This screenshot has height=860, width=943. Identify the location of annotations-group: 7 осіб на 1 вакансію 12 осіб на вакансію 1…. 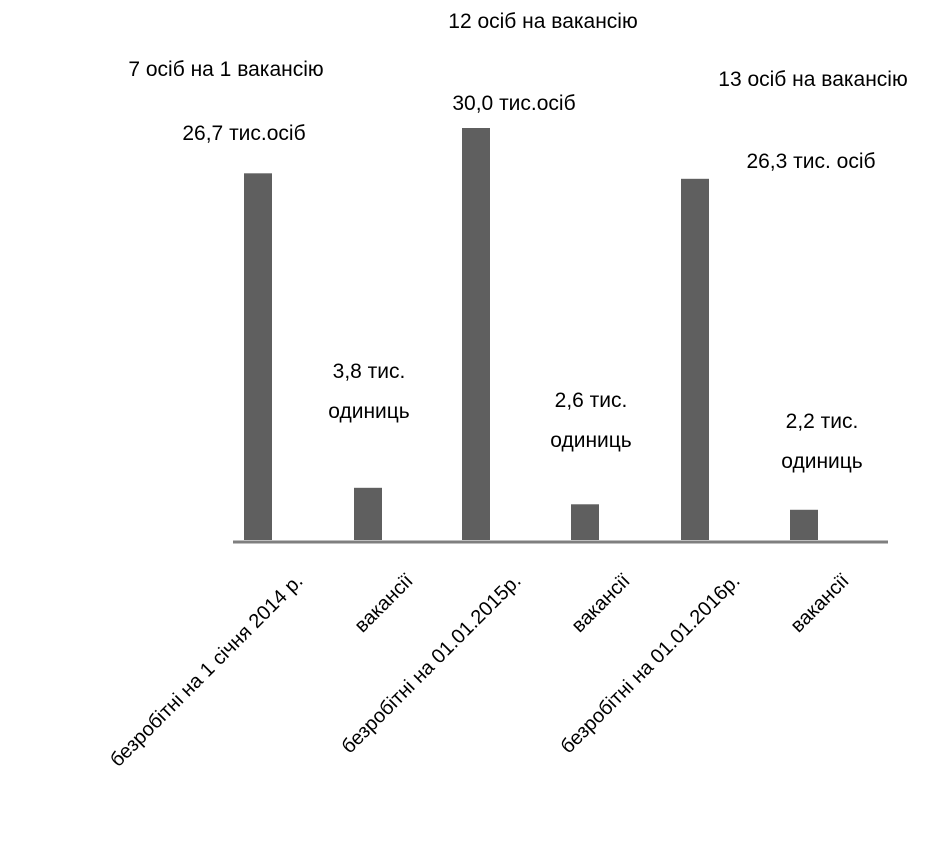
(517, 50).